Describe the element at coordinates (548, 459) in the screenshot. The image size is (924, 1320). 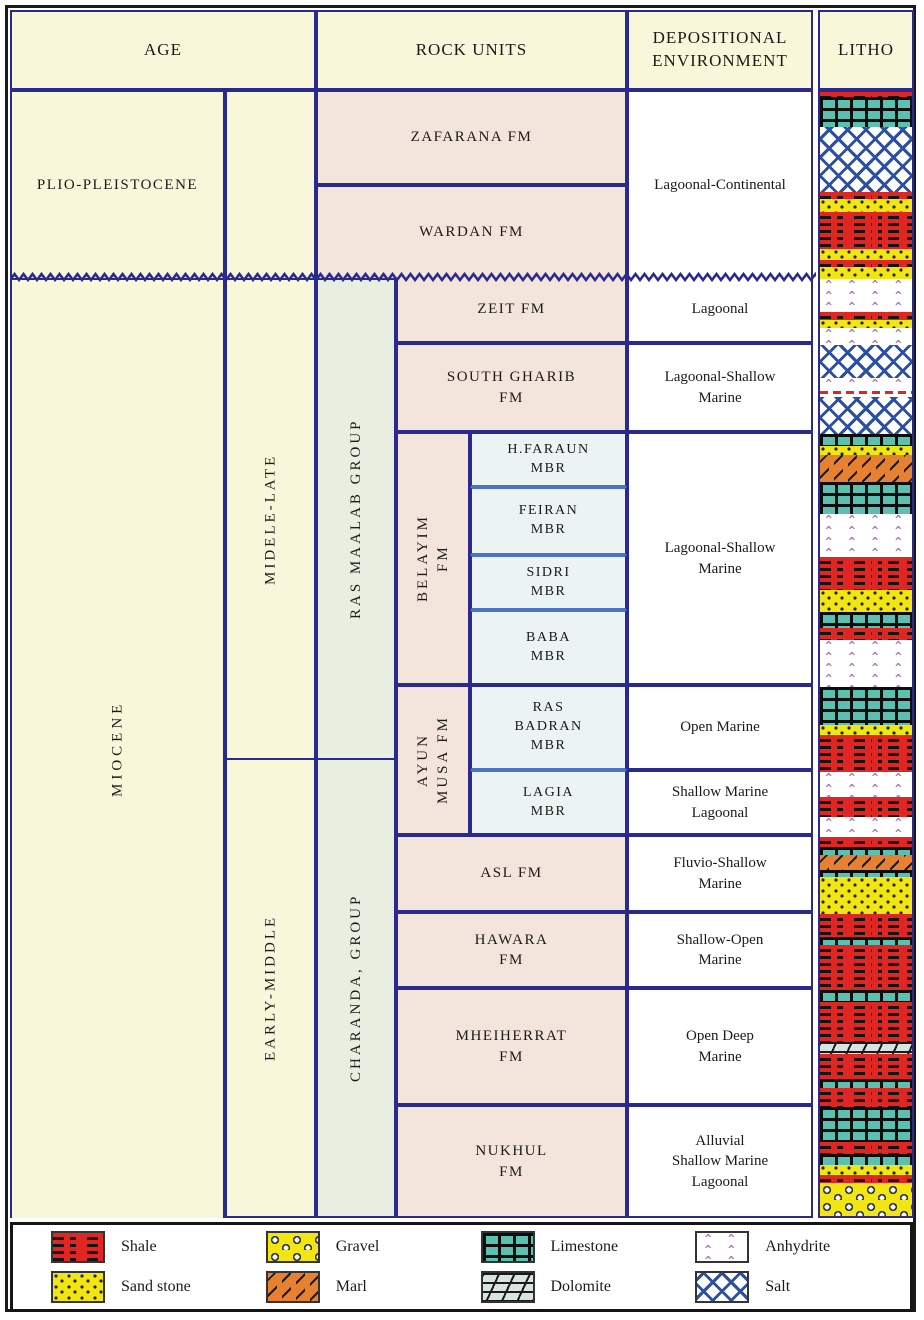
I see `member-h-faraun: H.FARAUN MBR` at that location.